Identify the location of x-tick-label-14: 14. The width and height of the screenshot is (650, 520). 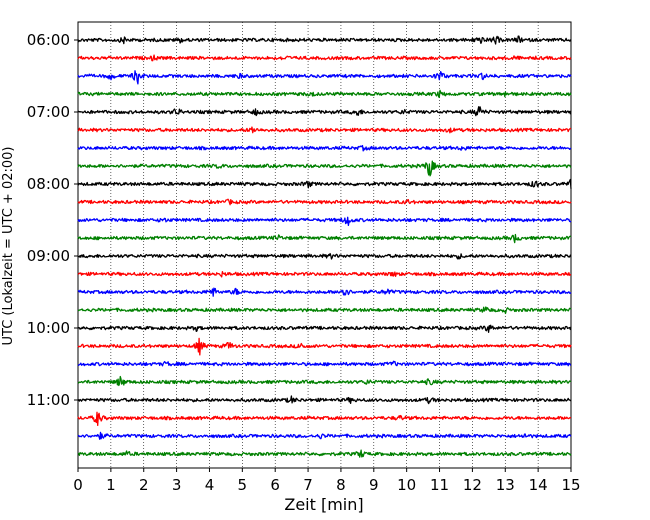
(538, 485).